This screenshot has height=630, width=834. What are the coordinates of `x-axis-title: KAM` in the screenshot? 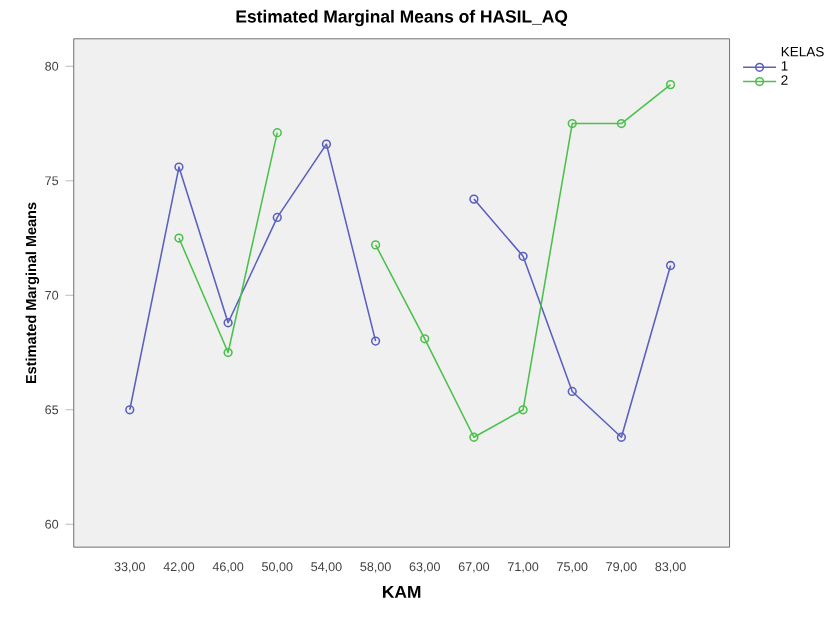 It's located at (401, 591).